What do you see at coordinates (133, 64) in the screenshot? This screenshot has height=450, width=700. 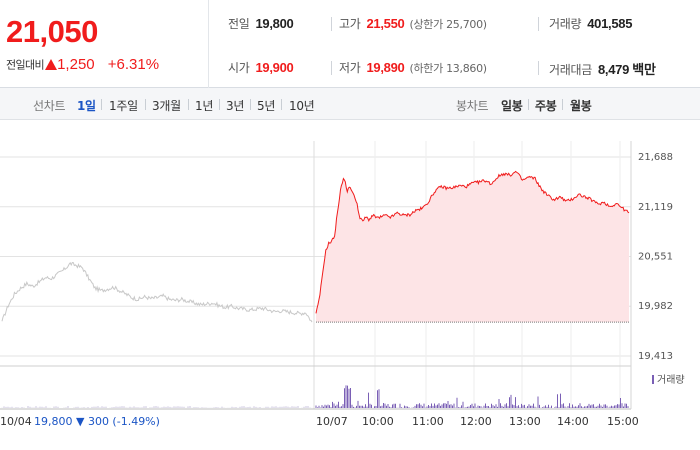 I see `change-rate: +6.31%` at bounding box center [133, 64].